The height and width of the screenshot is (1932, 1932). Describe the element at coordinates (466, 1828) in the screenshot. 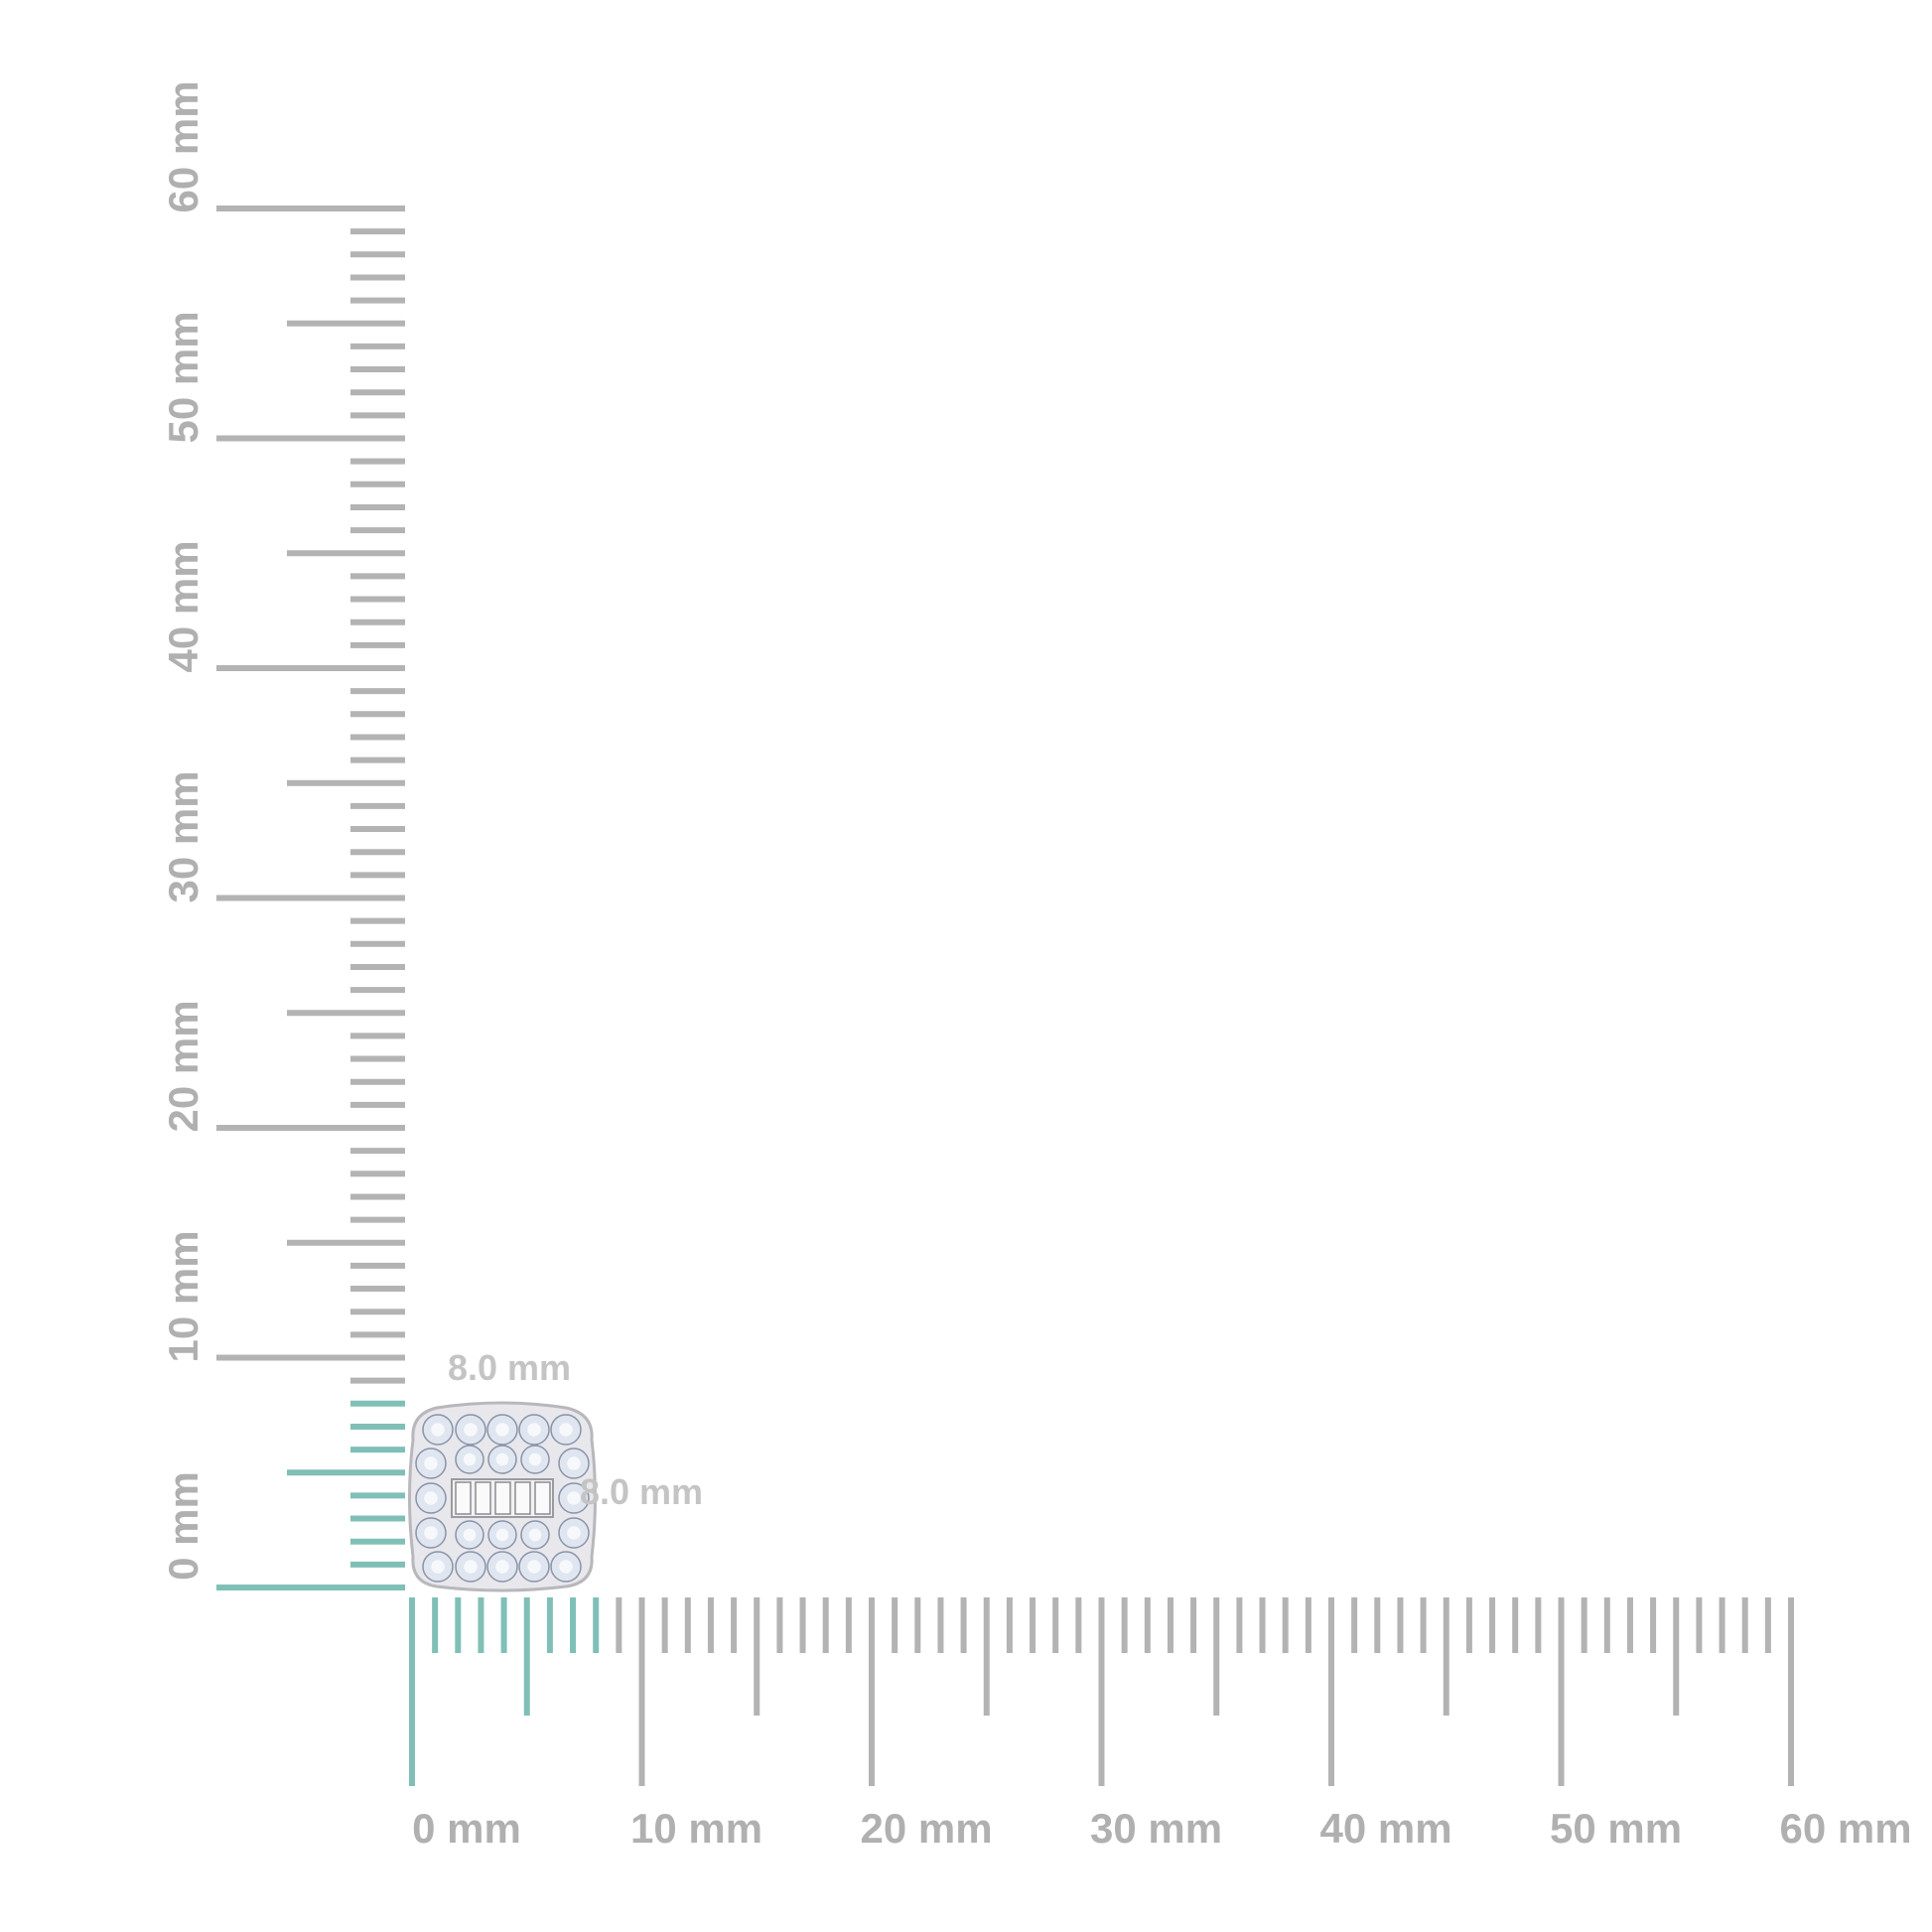

I see `x-axis-label: 0 mm` at that location.